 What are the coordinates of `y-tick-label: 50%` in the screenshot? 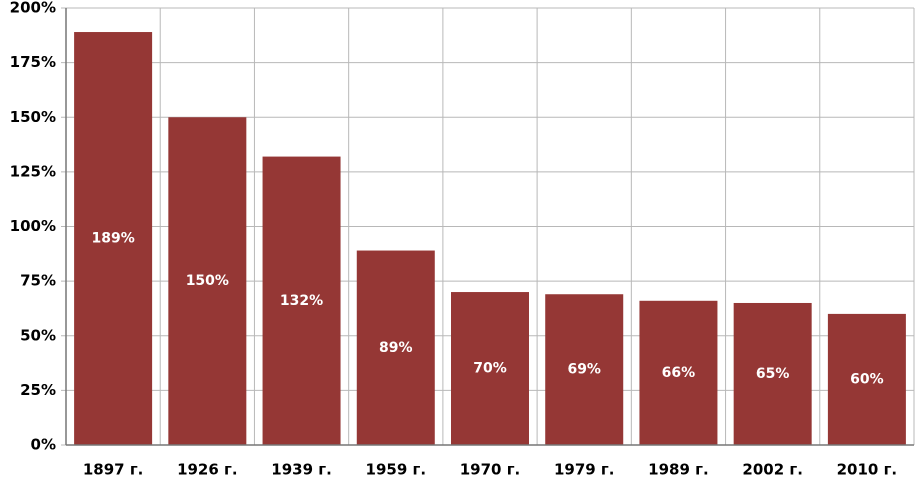 It's located at (38, 335).